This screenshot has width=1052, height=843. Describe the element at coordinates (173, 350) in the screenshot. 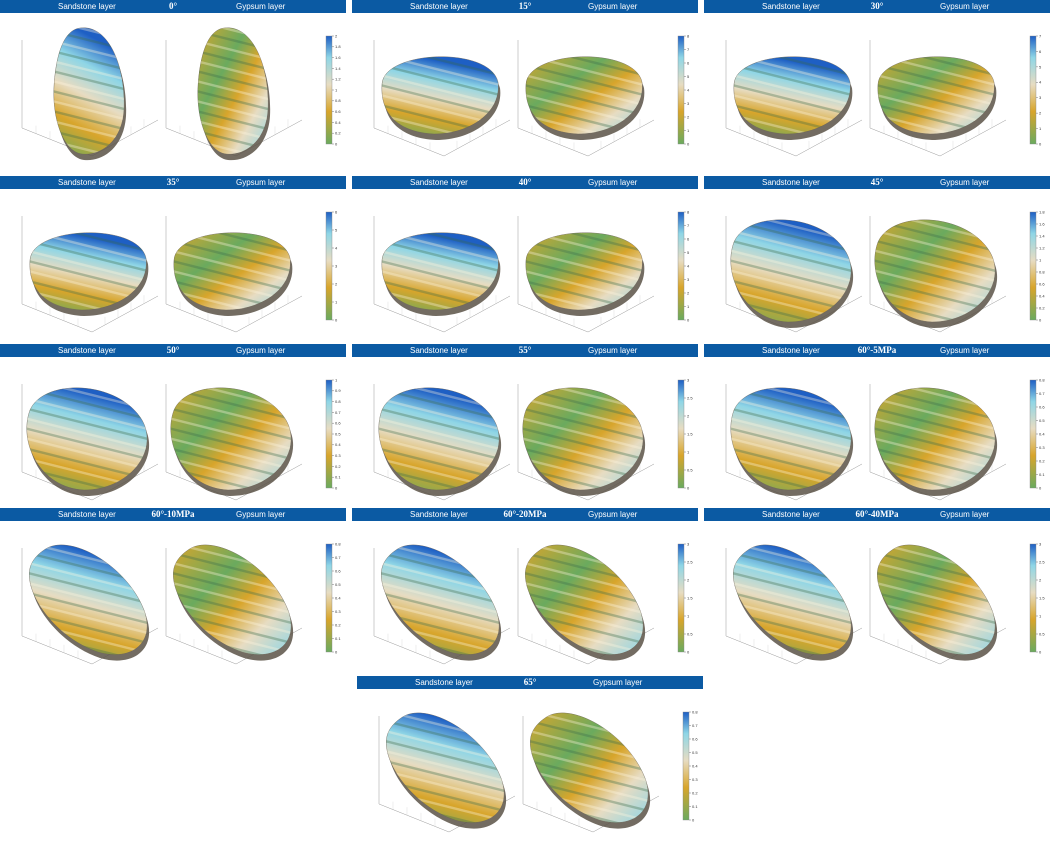

I see `angle-label: 50°` at that location.